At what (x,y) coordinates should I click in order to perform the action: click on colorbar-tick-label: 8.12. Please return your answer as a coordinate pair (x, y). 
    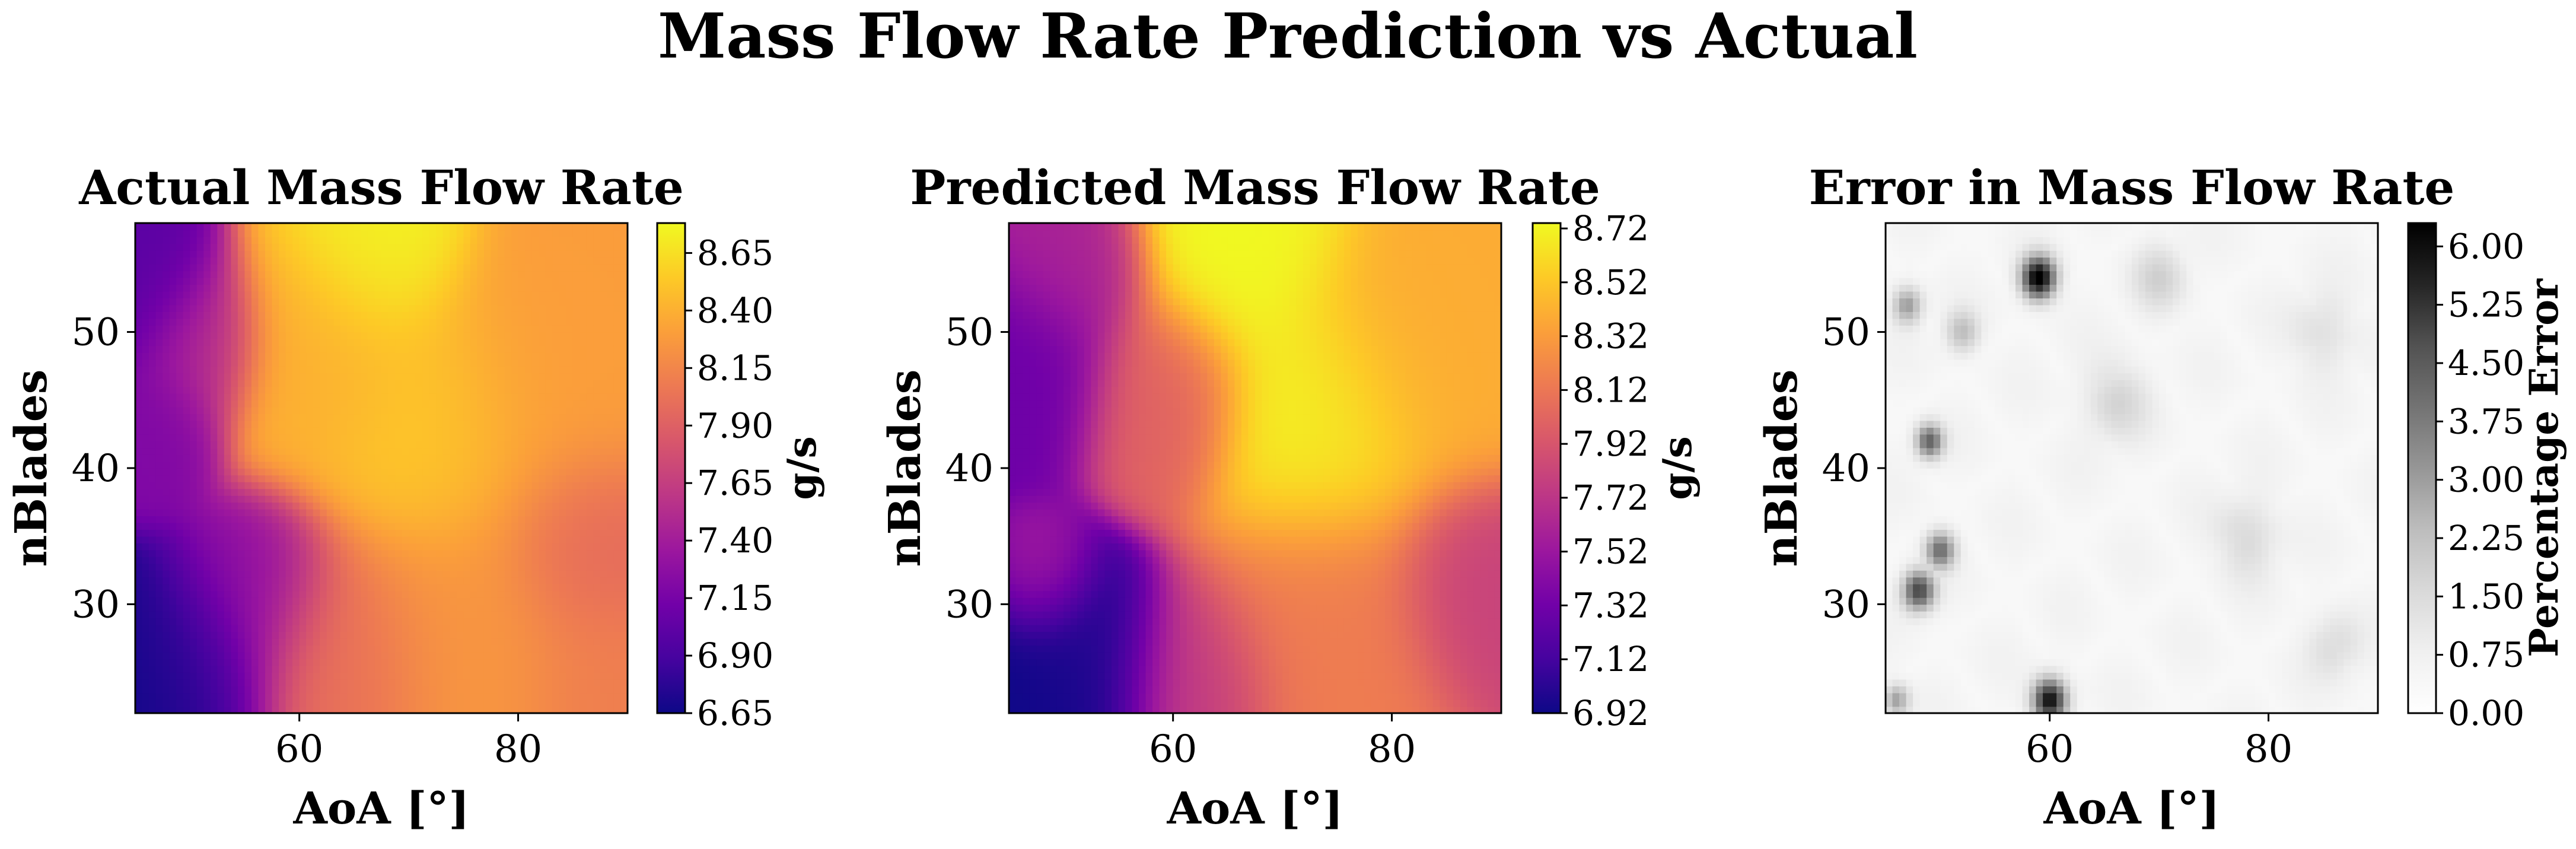
    Looking at the image, I should click on (1610, 390).